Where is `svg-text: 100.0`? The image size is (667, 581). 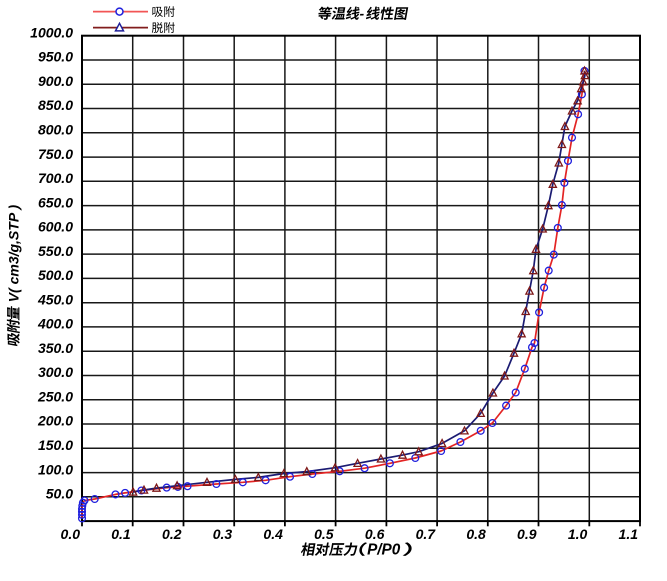
svg-text: 100.0 is located at coordinates (55, 469).